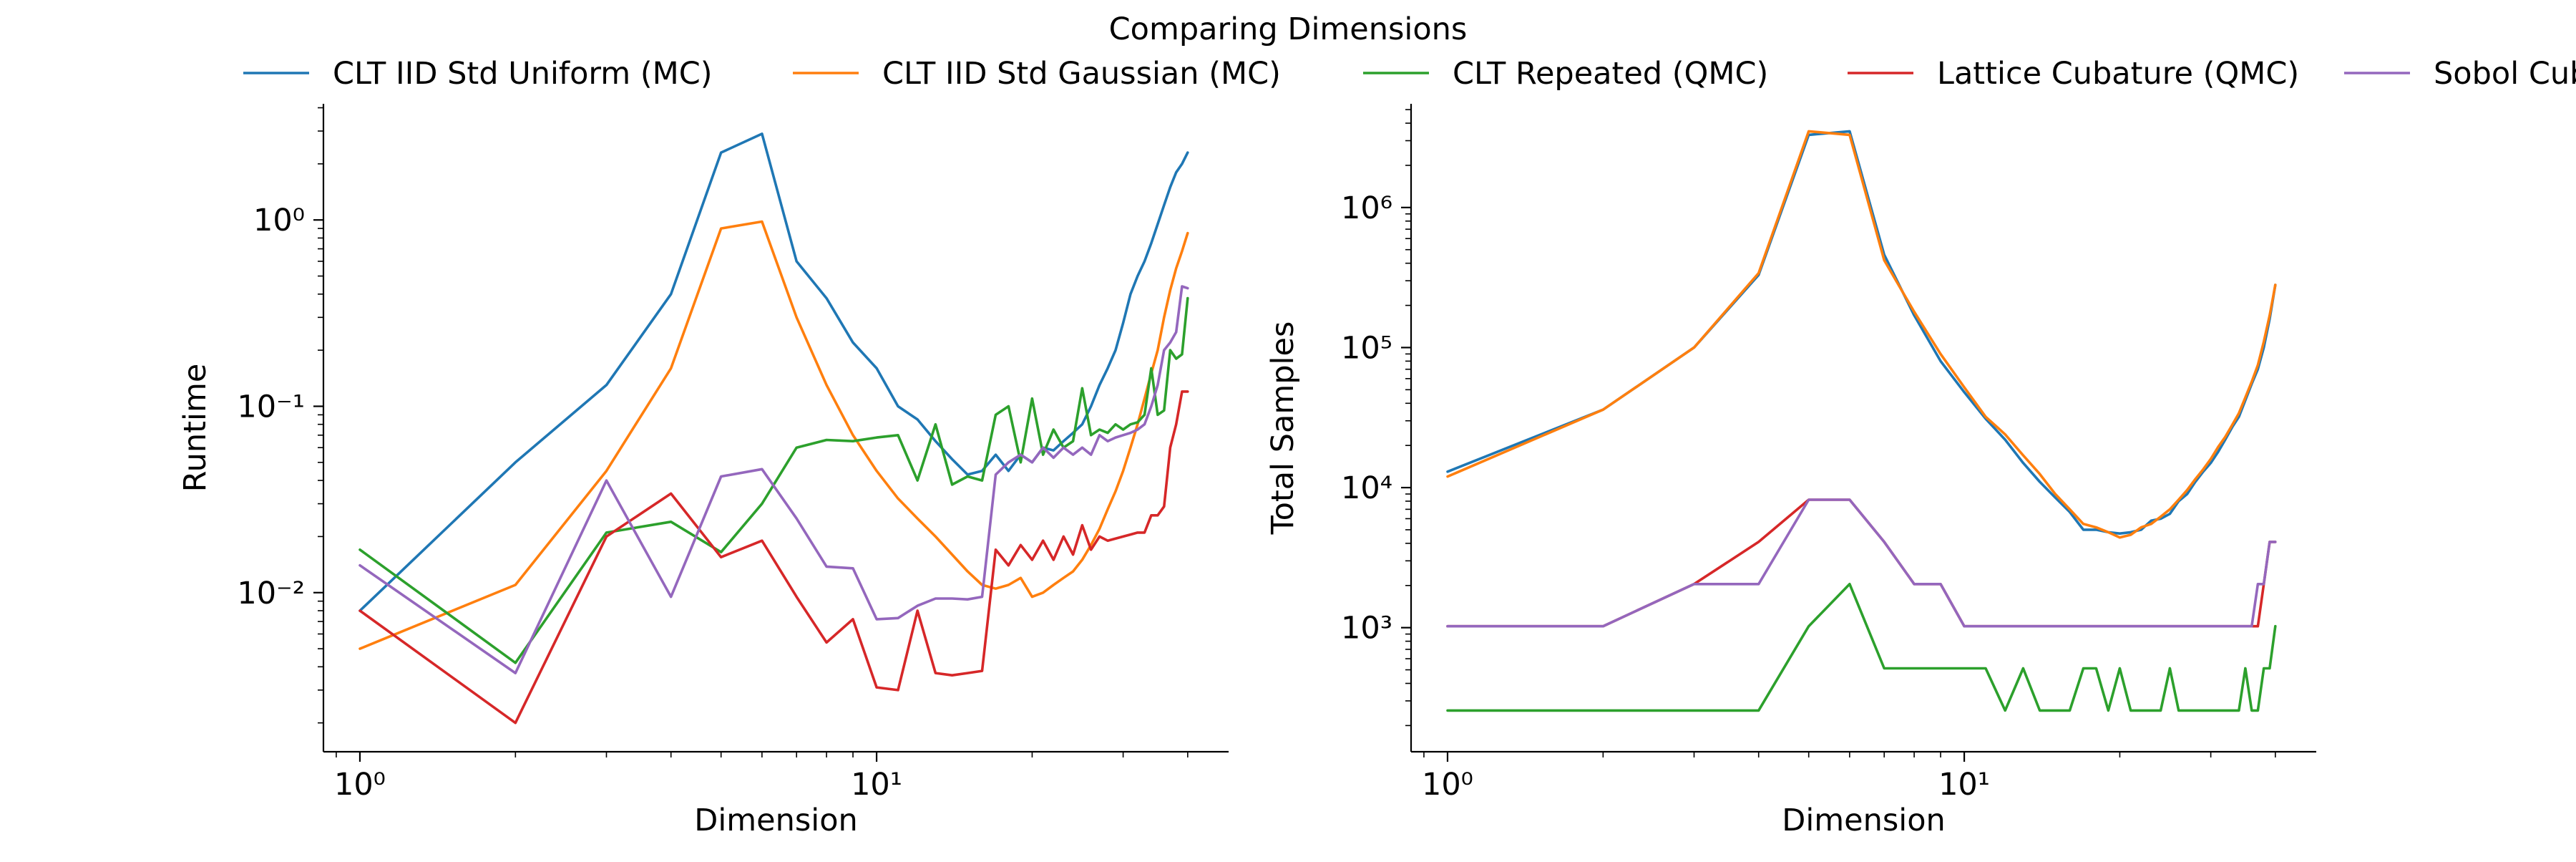  I want to click on legend-label: CLT IID Std Gaussian (MC), so click(1081, 74).